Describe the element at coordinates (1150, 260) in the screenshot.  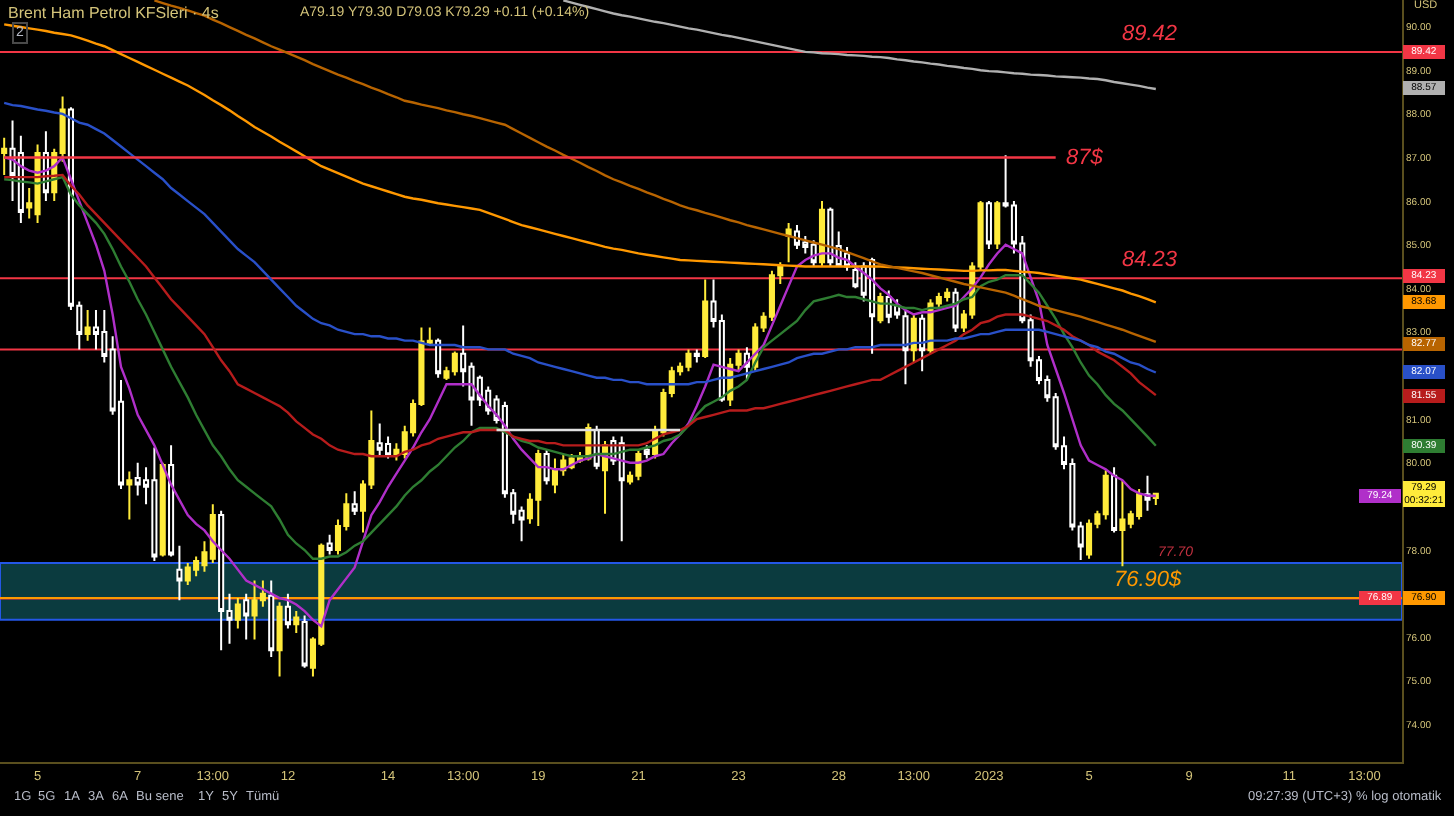
I see `ref-line-label: 84.23` at that location.